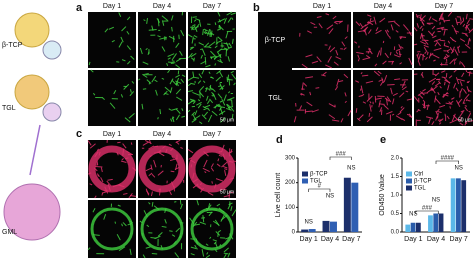 This screenshot has height=260, width=474. Describe the element at coordinates (290, 159) in the screenshot. I see `y-tick-label: 300` at that location.